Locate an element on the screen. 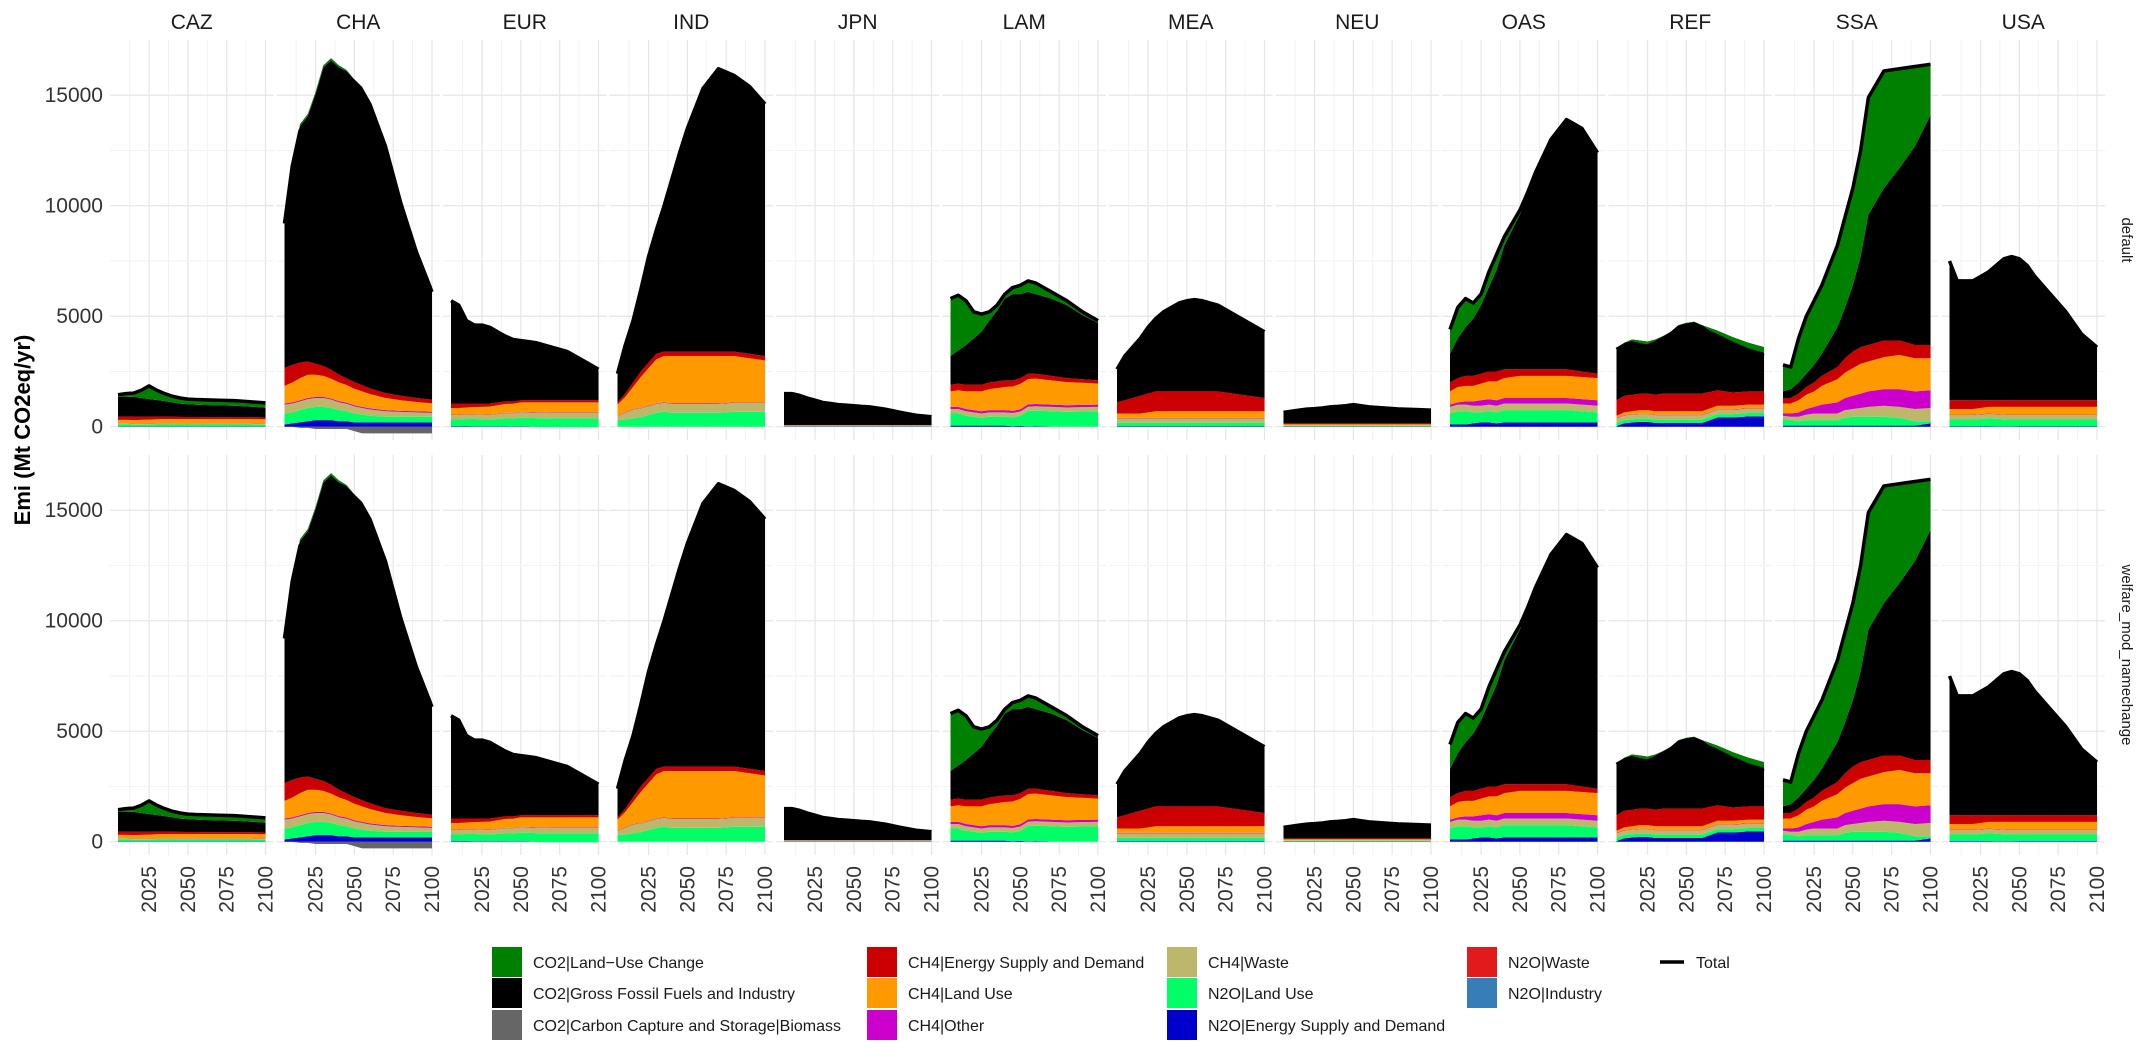 This screenshot has width=2143, height=1043. panel-usa: USA is located at coordinates (2024, 225).